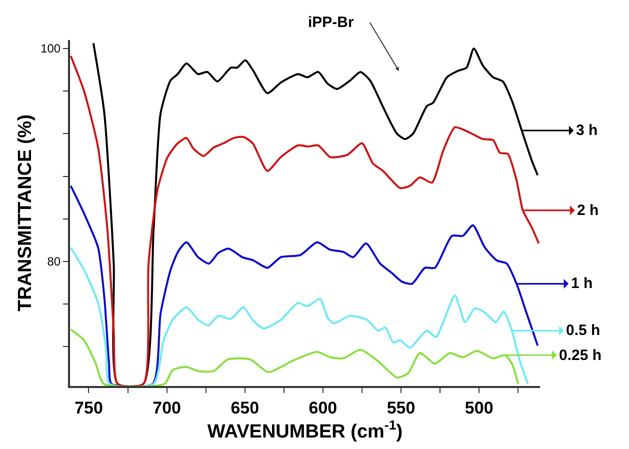 The height and width of the screenshot is (449, 629). I want to click on legend-label: 2 h, so click(588, 210).